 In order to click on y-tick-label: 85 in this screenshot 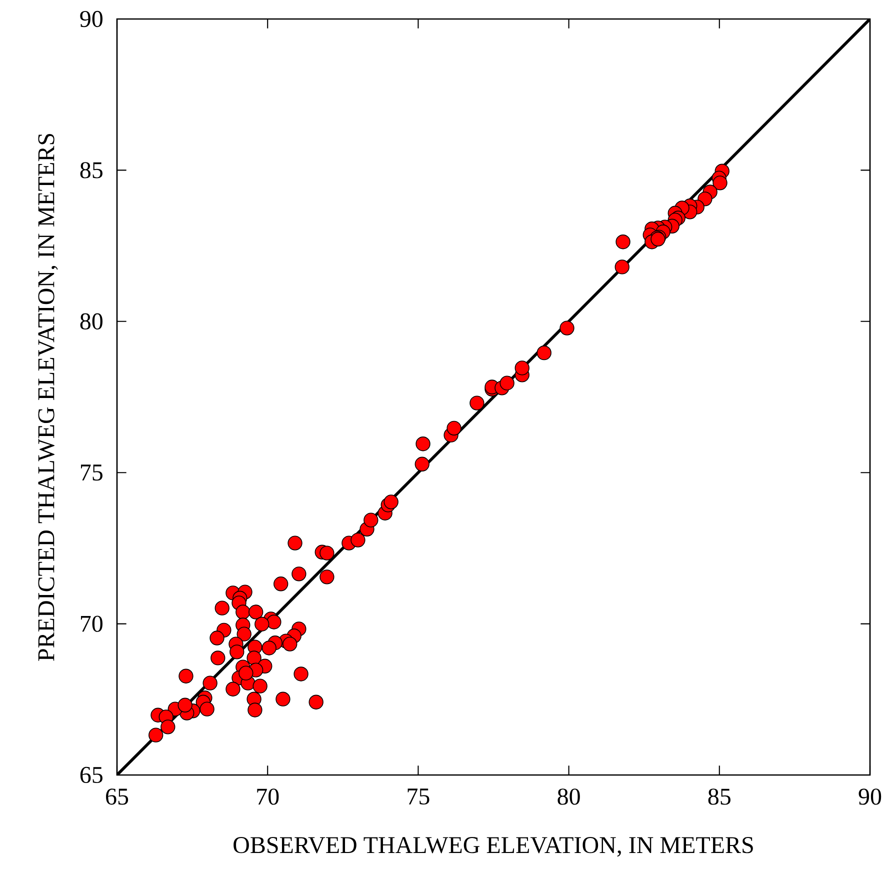, I will do `click(91, 170)`.